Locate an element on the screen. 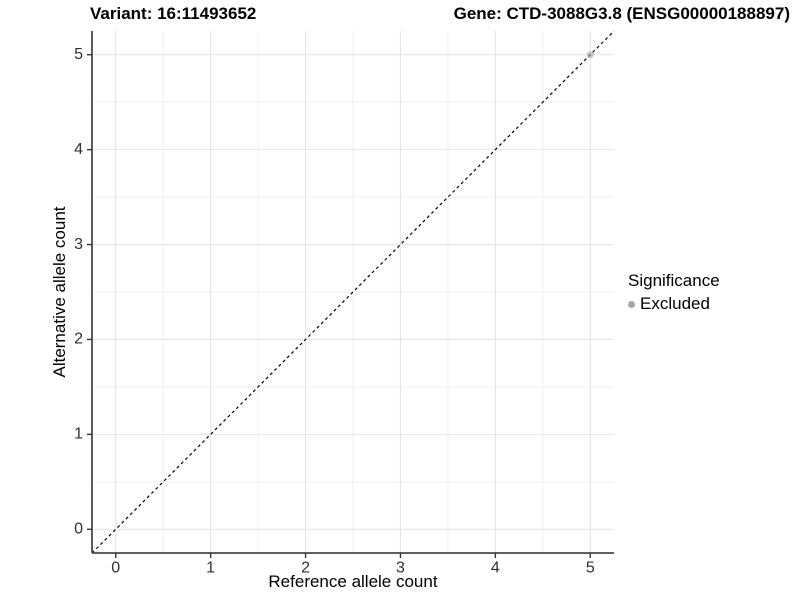 This screenshot has height=600, width=800. excluded-point-icon is located at coordinates (631, 304).